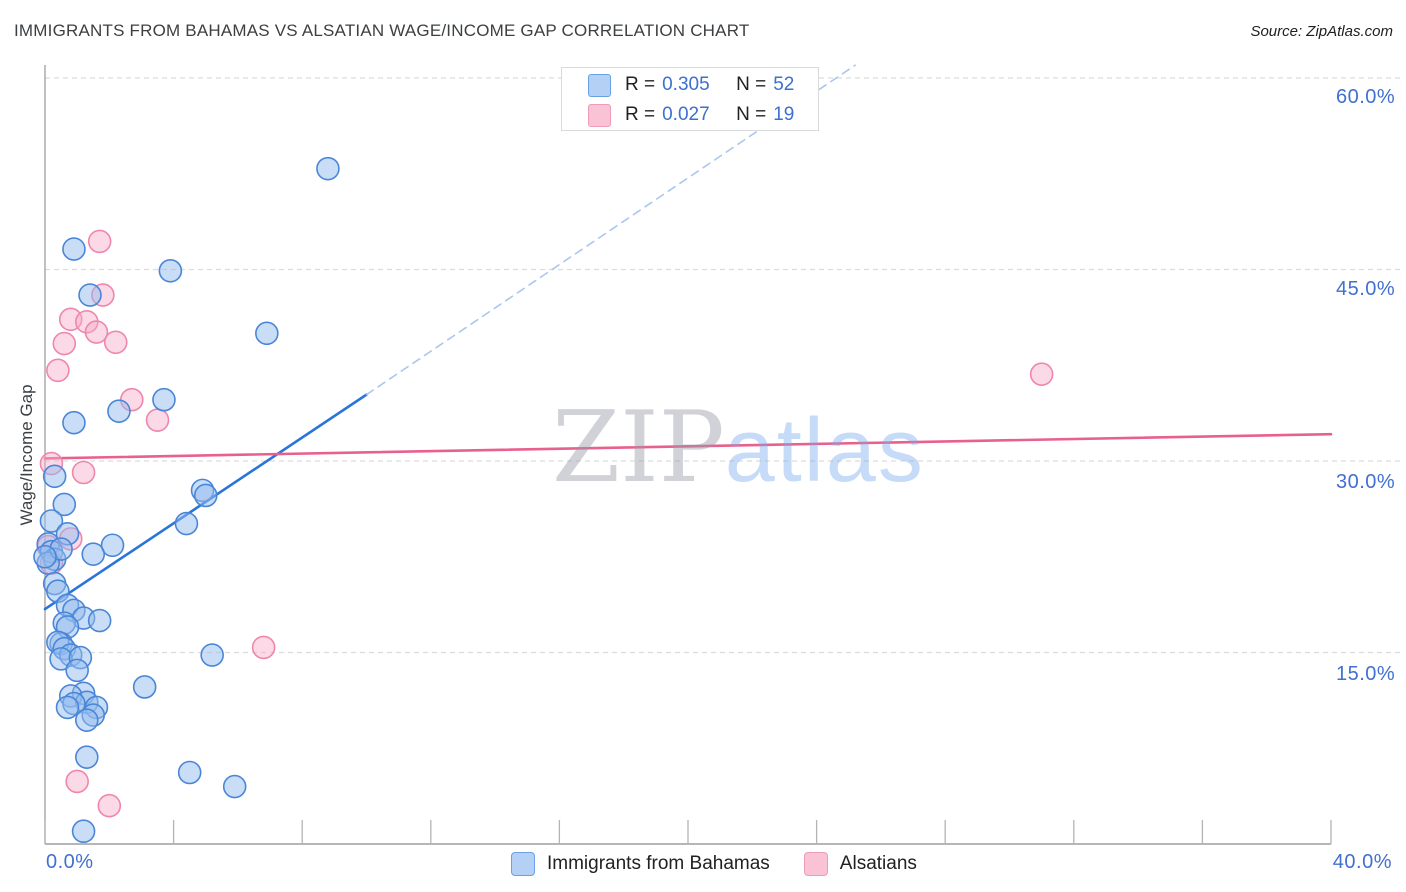 This screenshot has width=1406, height=892. Describe the element at coordinates (686, 114) in the screenshot. I see `r-value: 0.027` at that location.